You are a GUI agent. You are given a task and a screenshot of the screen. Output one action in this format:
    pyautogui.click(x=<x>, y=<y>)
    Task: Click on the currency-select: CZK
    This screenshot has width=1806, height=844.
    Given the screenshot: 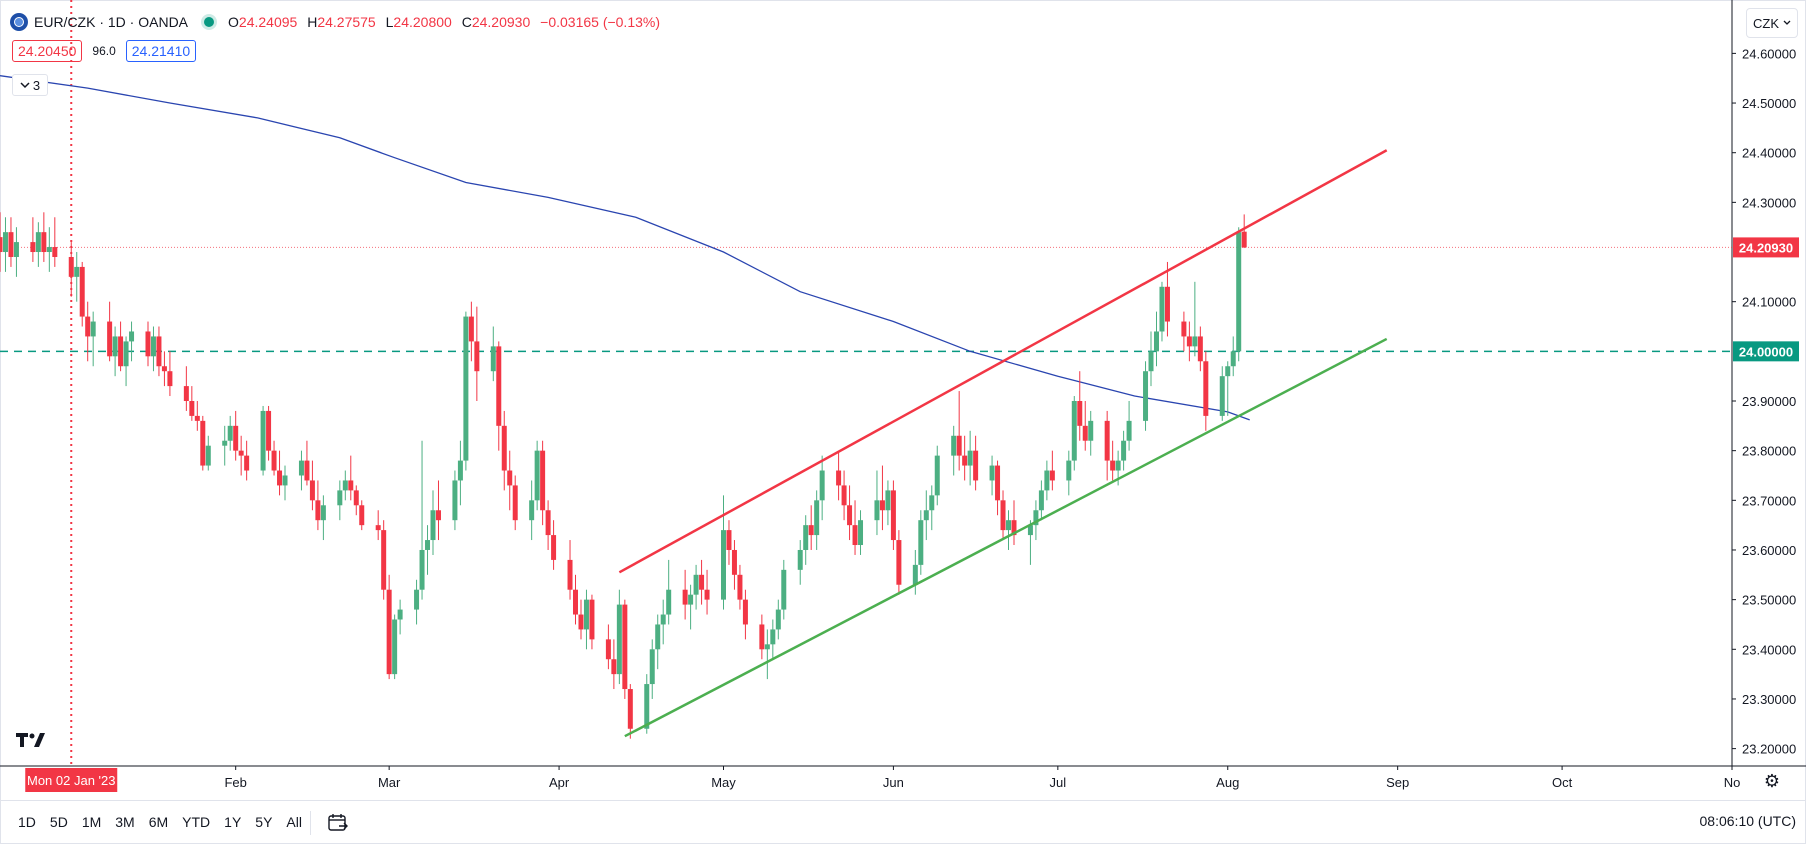 What is the action you would take?
    pyautogui.click(x=1772, y=23)
    